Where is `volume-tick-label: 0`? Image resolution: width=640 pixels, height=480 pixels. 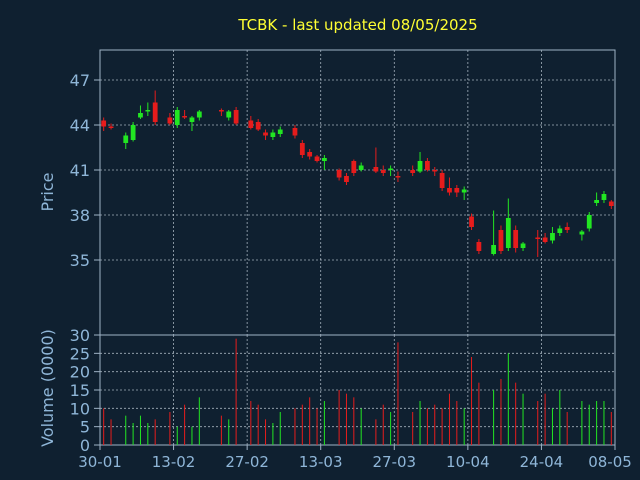 volume-tick-label: 0 is located at coordinates (85, 445).